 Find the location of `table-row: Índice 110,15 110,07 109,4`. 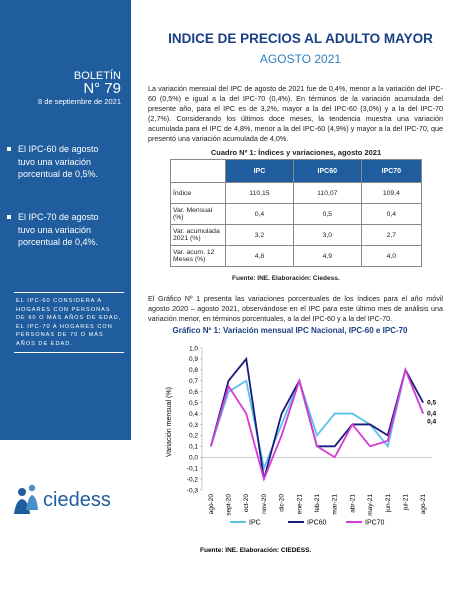

table-row: Índice 110,15 110,07 109,4 is located at coordinates (296, 193).